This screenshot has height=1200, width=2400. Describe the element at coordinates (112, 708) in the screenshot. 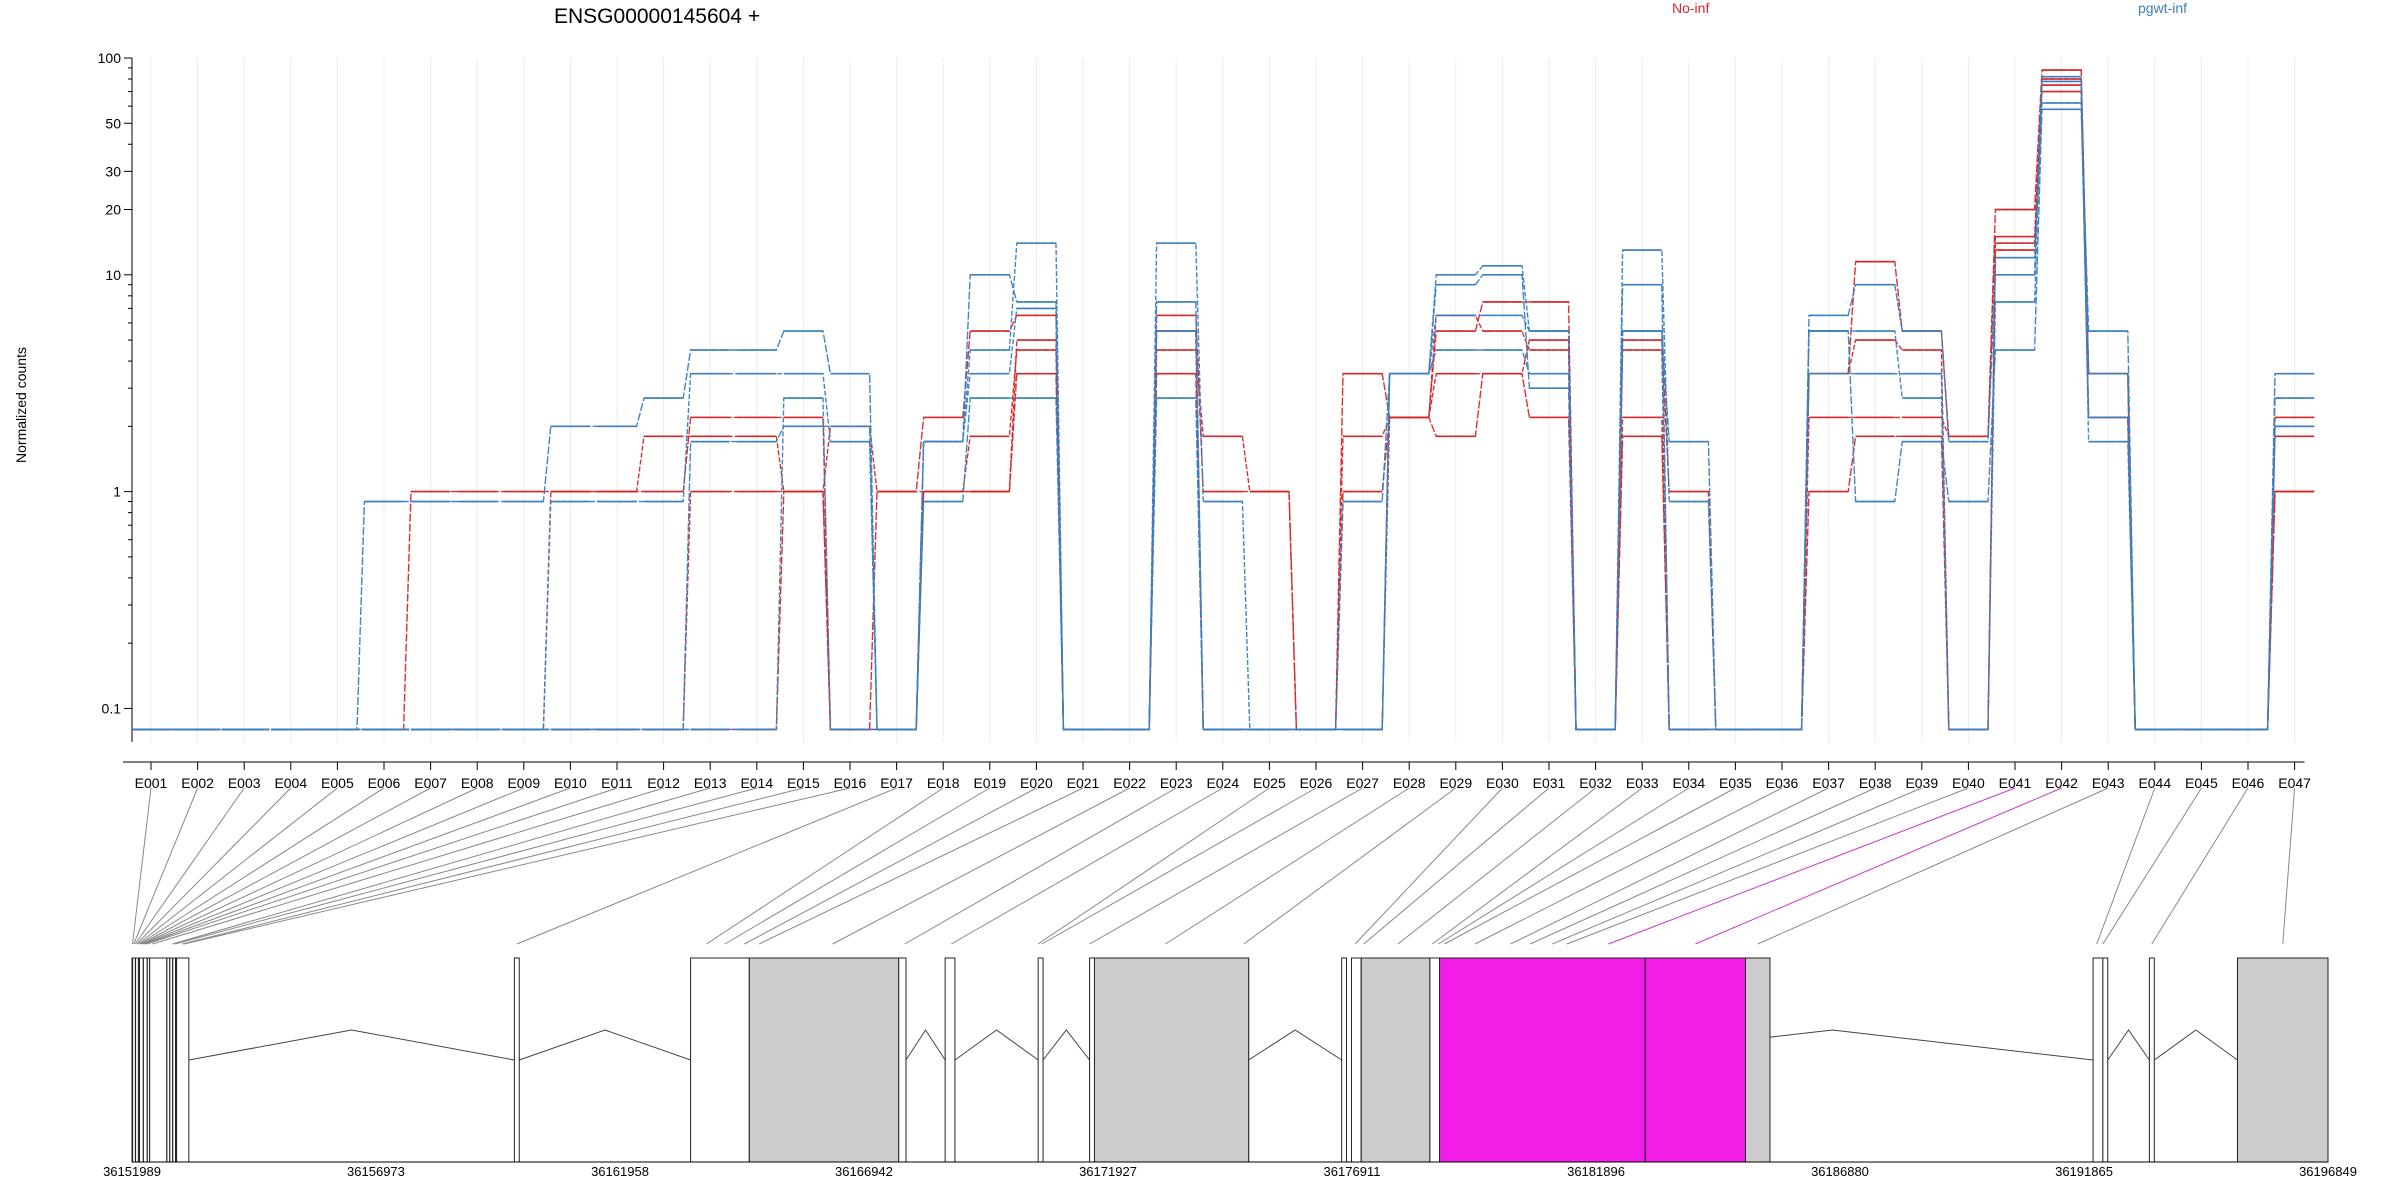

I see `y-tick-label: 0.1` at that location.